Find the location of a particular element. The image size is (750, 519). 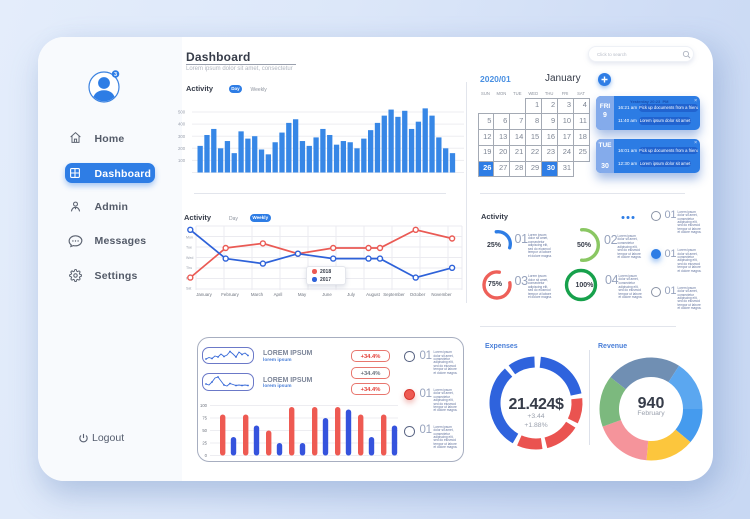

svg-text: May is located at coordinates (302, 294).